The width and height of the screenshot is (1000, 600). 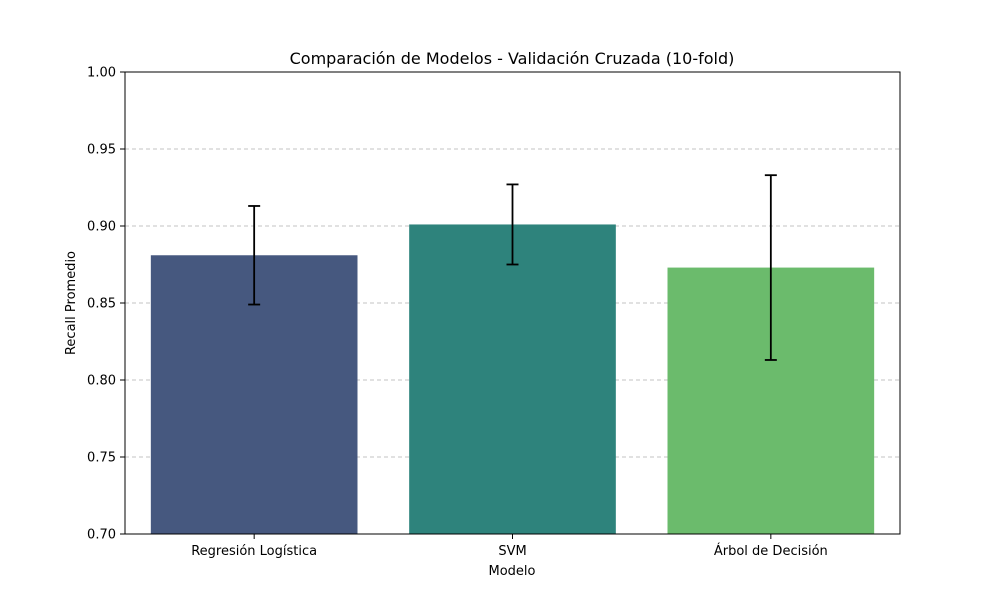 What do you see at coordinates (101, 227) in the screenshot?
I see `y-tick-label: 0.90` at bounding box center [101, 227].